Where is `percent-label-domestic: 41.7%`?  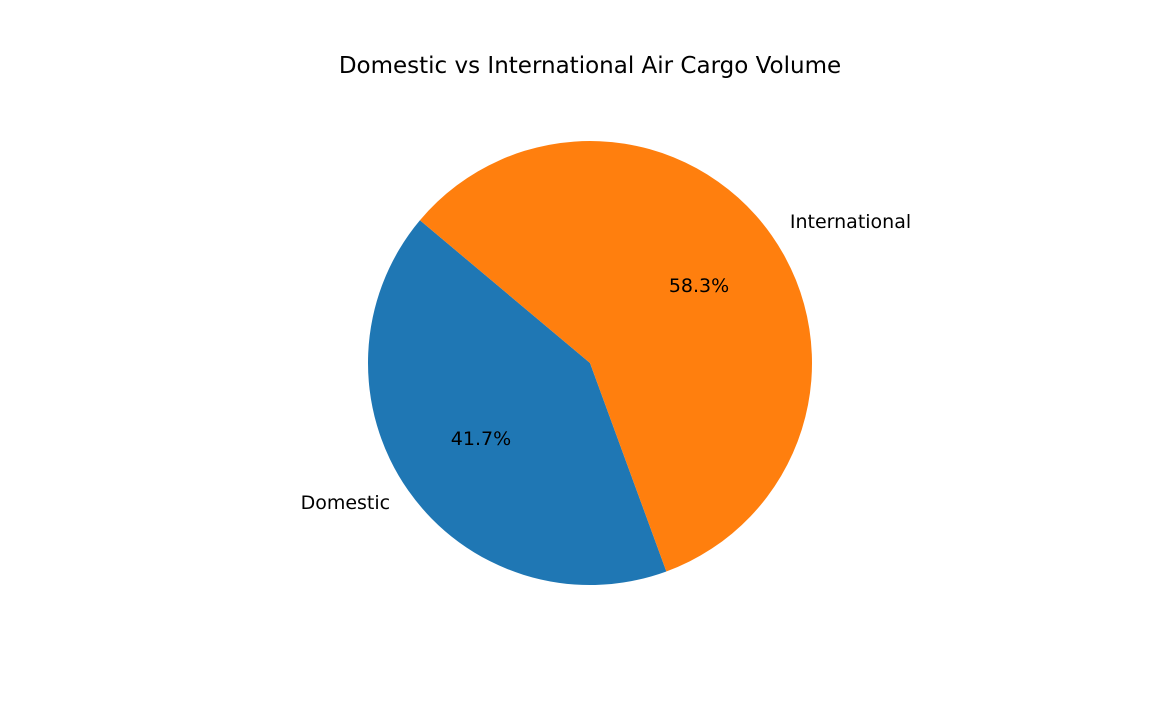 percent-label-domestic: 41.7% is located at coordinates (481, 439).